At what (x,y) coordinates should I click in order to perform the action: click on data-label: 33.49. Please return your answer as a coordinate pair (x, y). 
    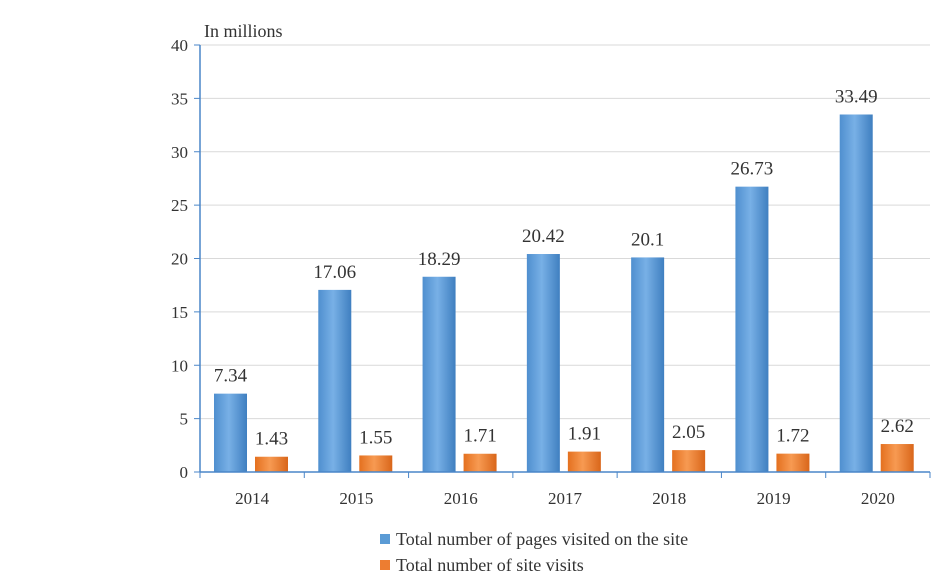
    Looking at the image, I should click on (856, 96).